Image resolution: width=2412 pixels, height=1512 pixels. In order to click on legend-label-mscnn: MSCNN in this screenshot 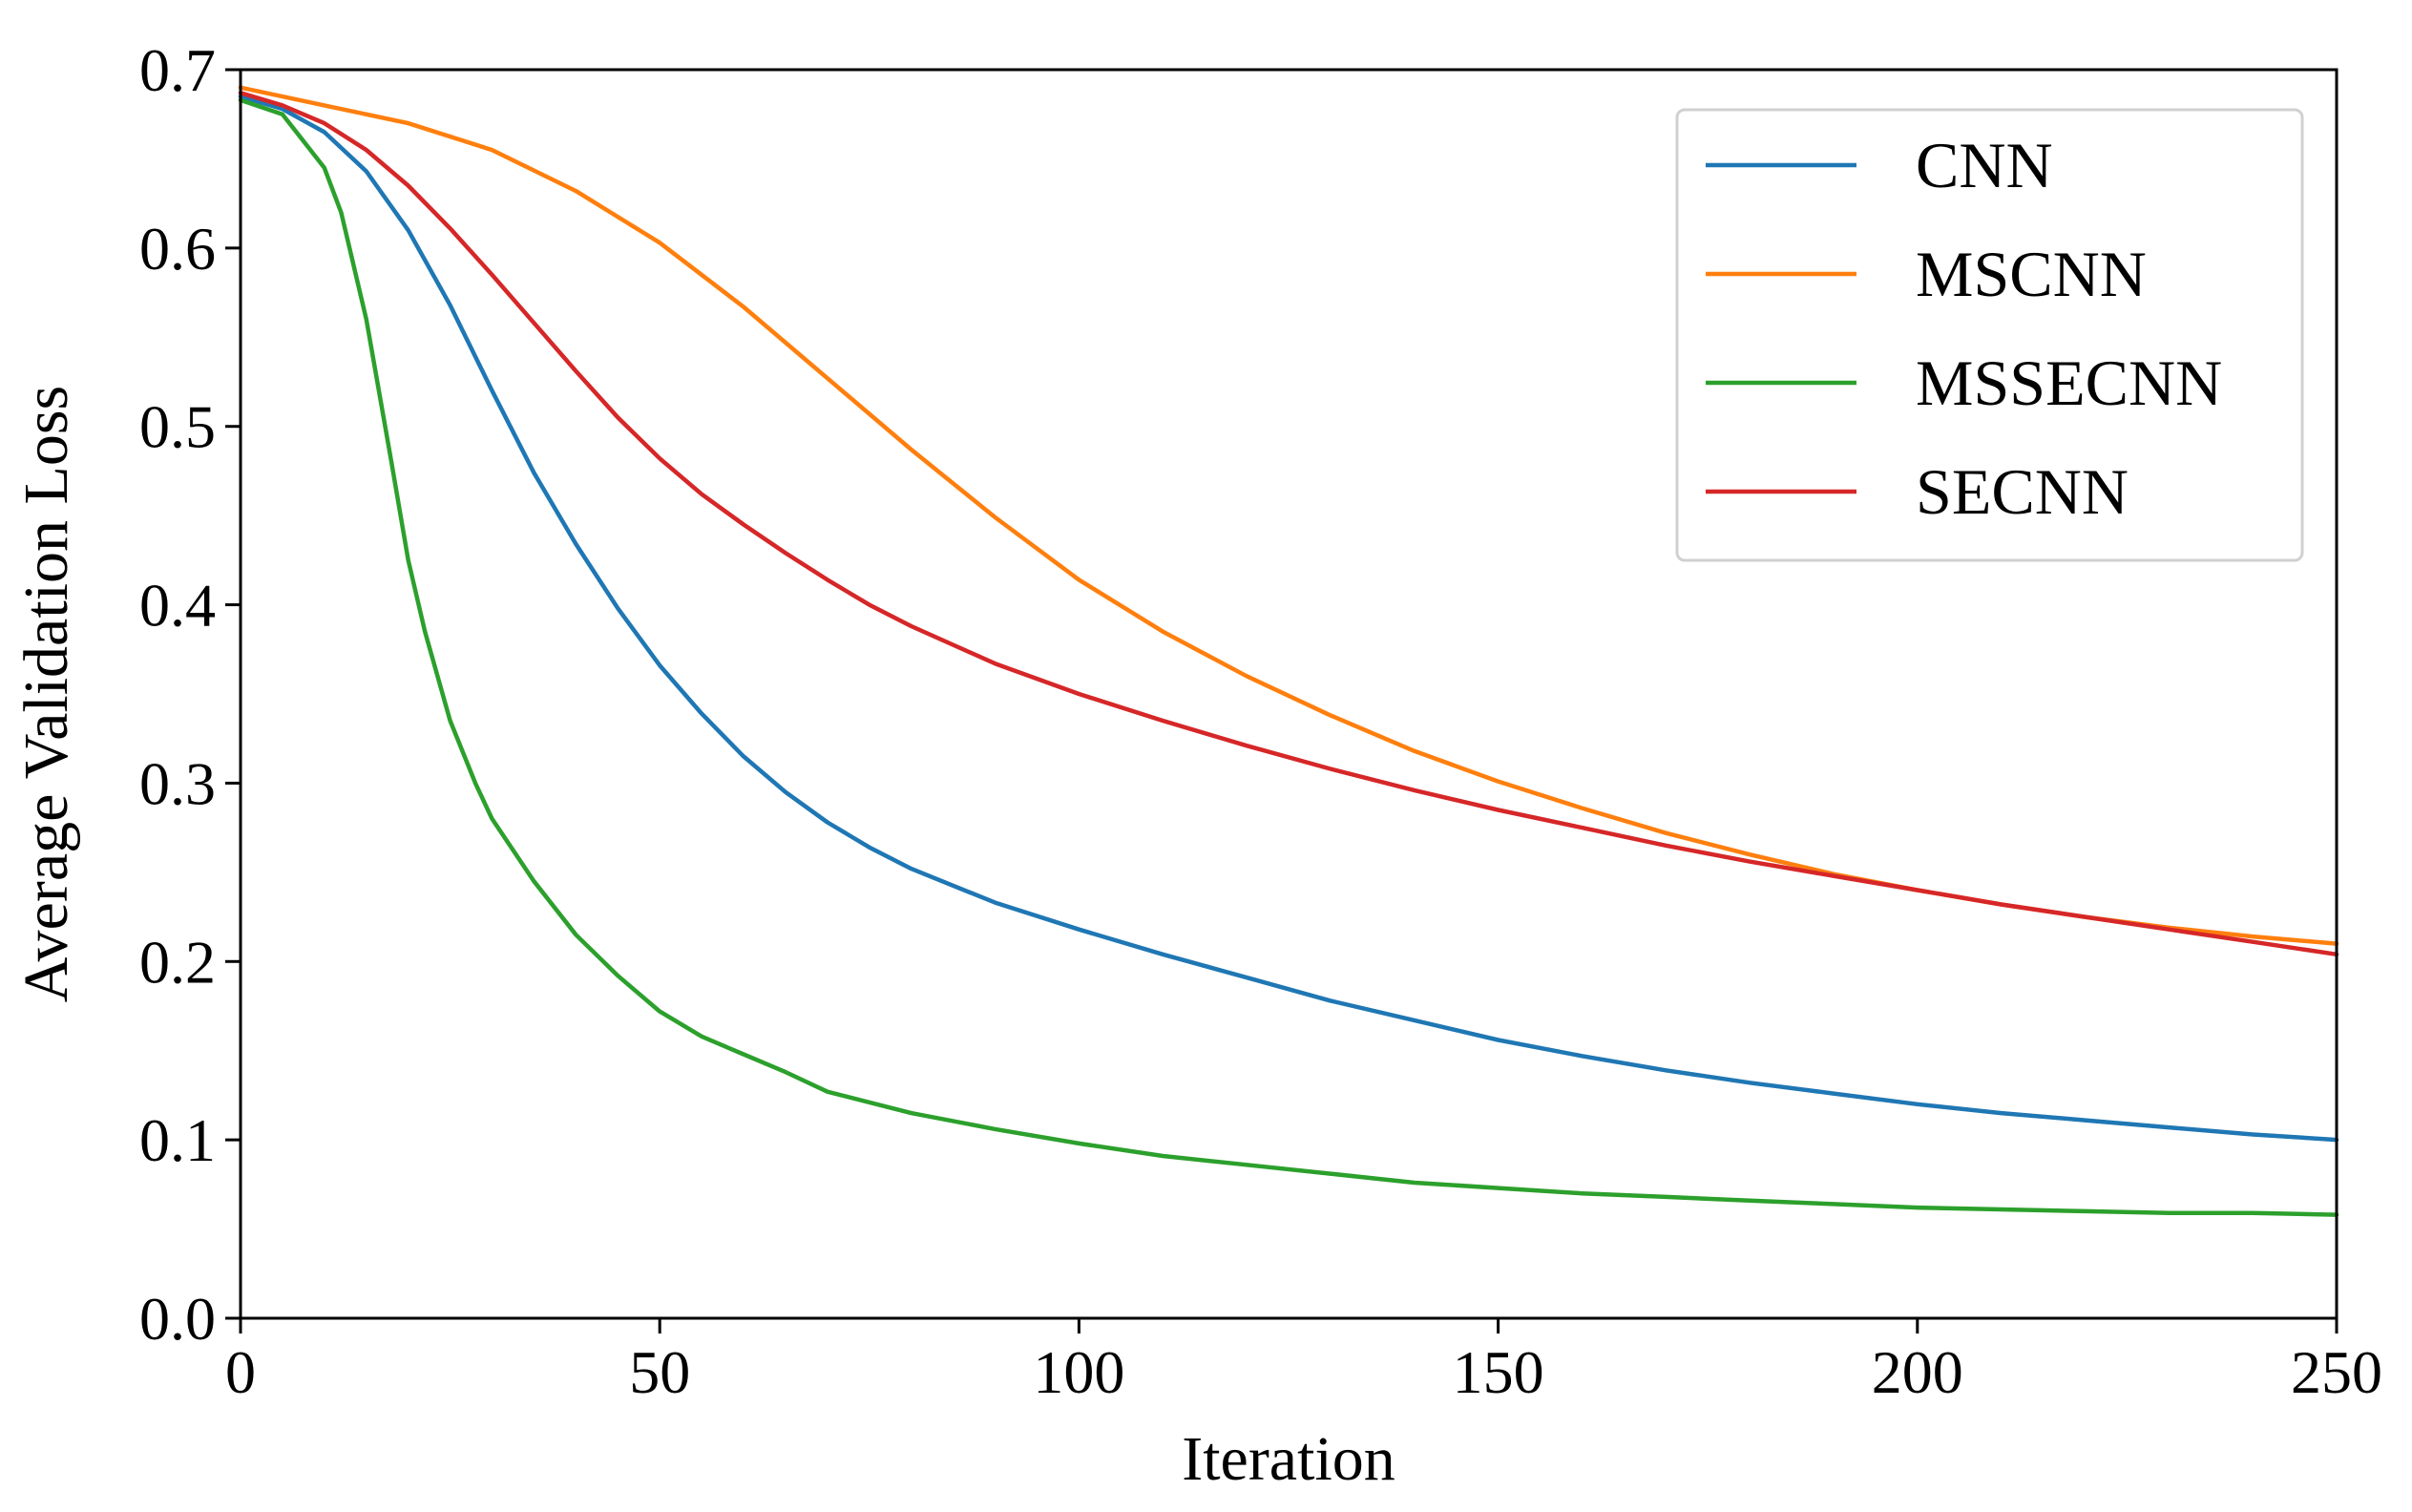, I will do `click(2031, 274)`.